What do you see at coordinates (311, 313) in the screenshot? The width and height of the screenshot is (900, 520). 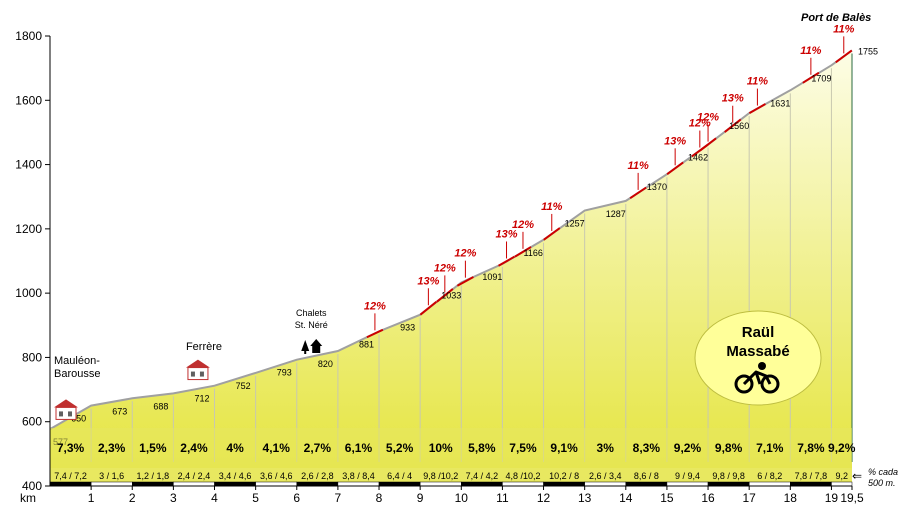 I see `place-name: Chalets` at bounding box center [311, 313].